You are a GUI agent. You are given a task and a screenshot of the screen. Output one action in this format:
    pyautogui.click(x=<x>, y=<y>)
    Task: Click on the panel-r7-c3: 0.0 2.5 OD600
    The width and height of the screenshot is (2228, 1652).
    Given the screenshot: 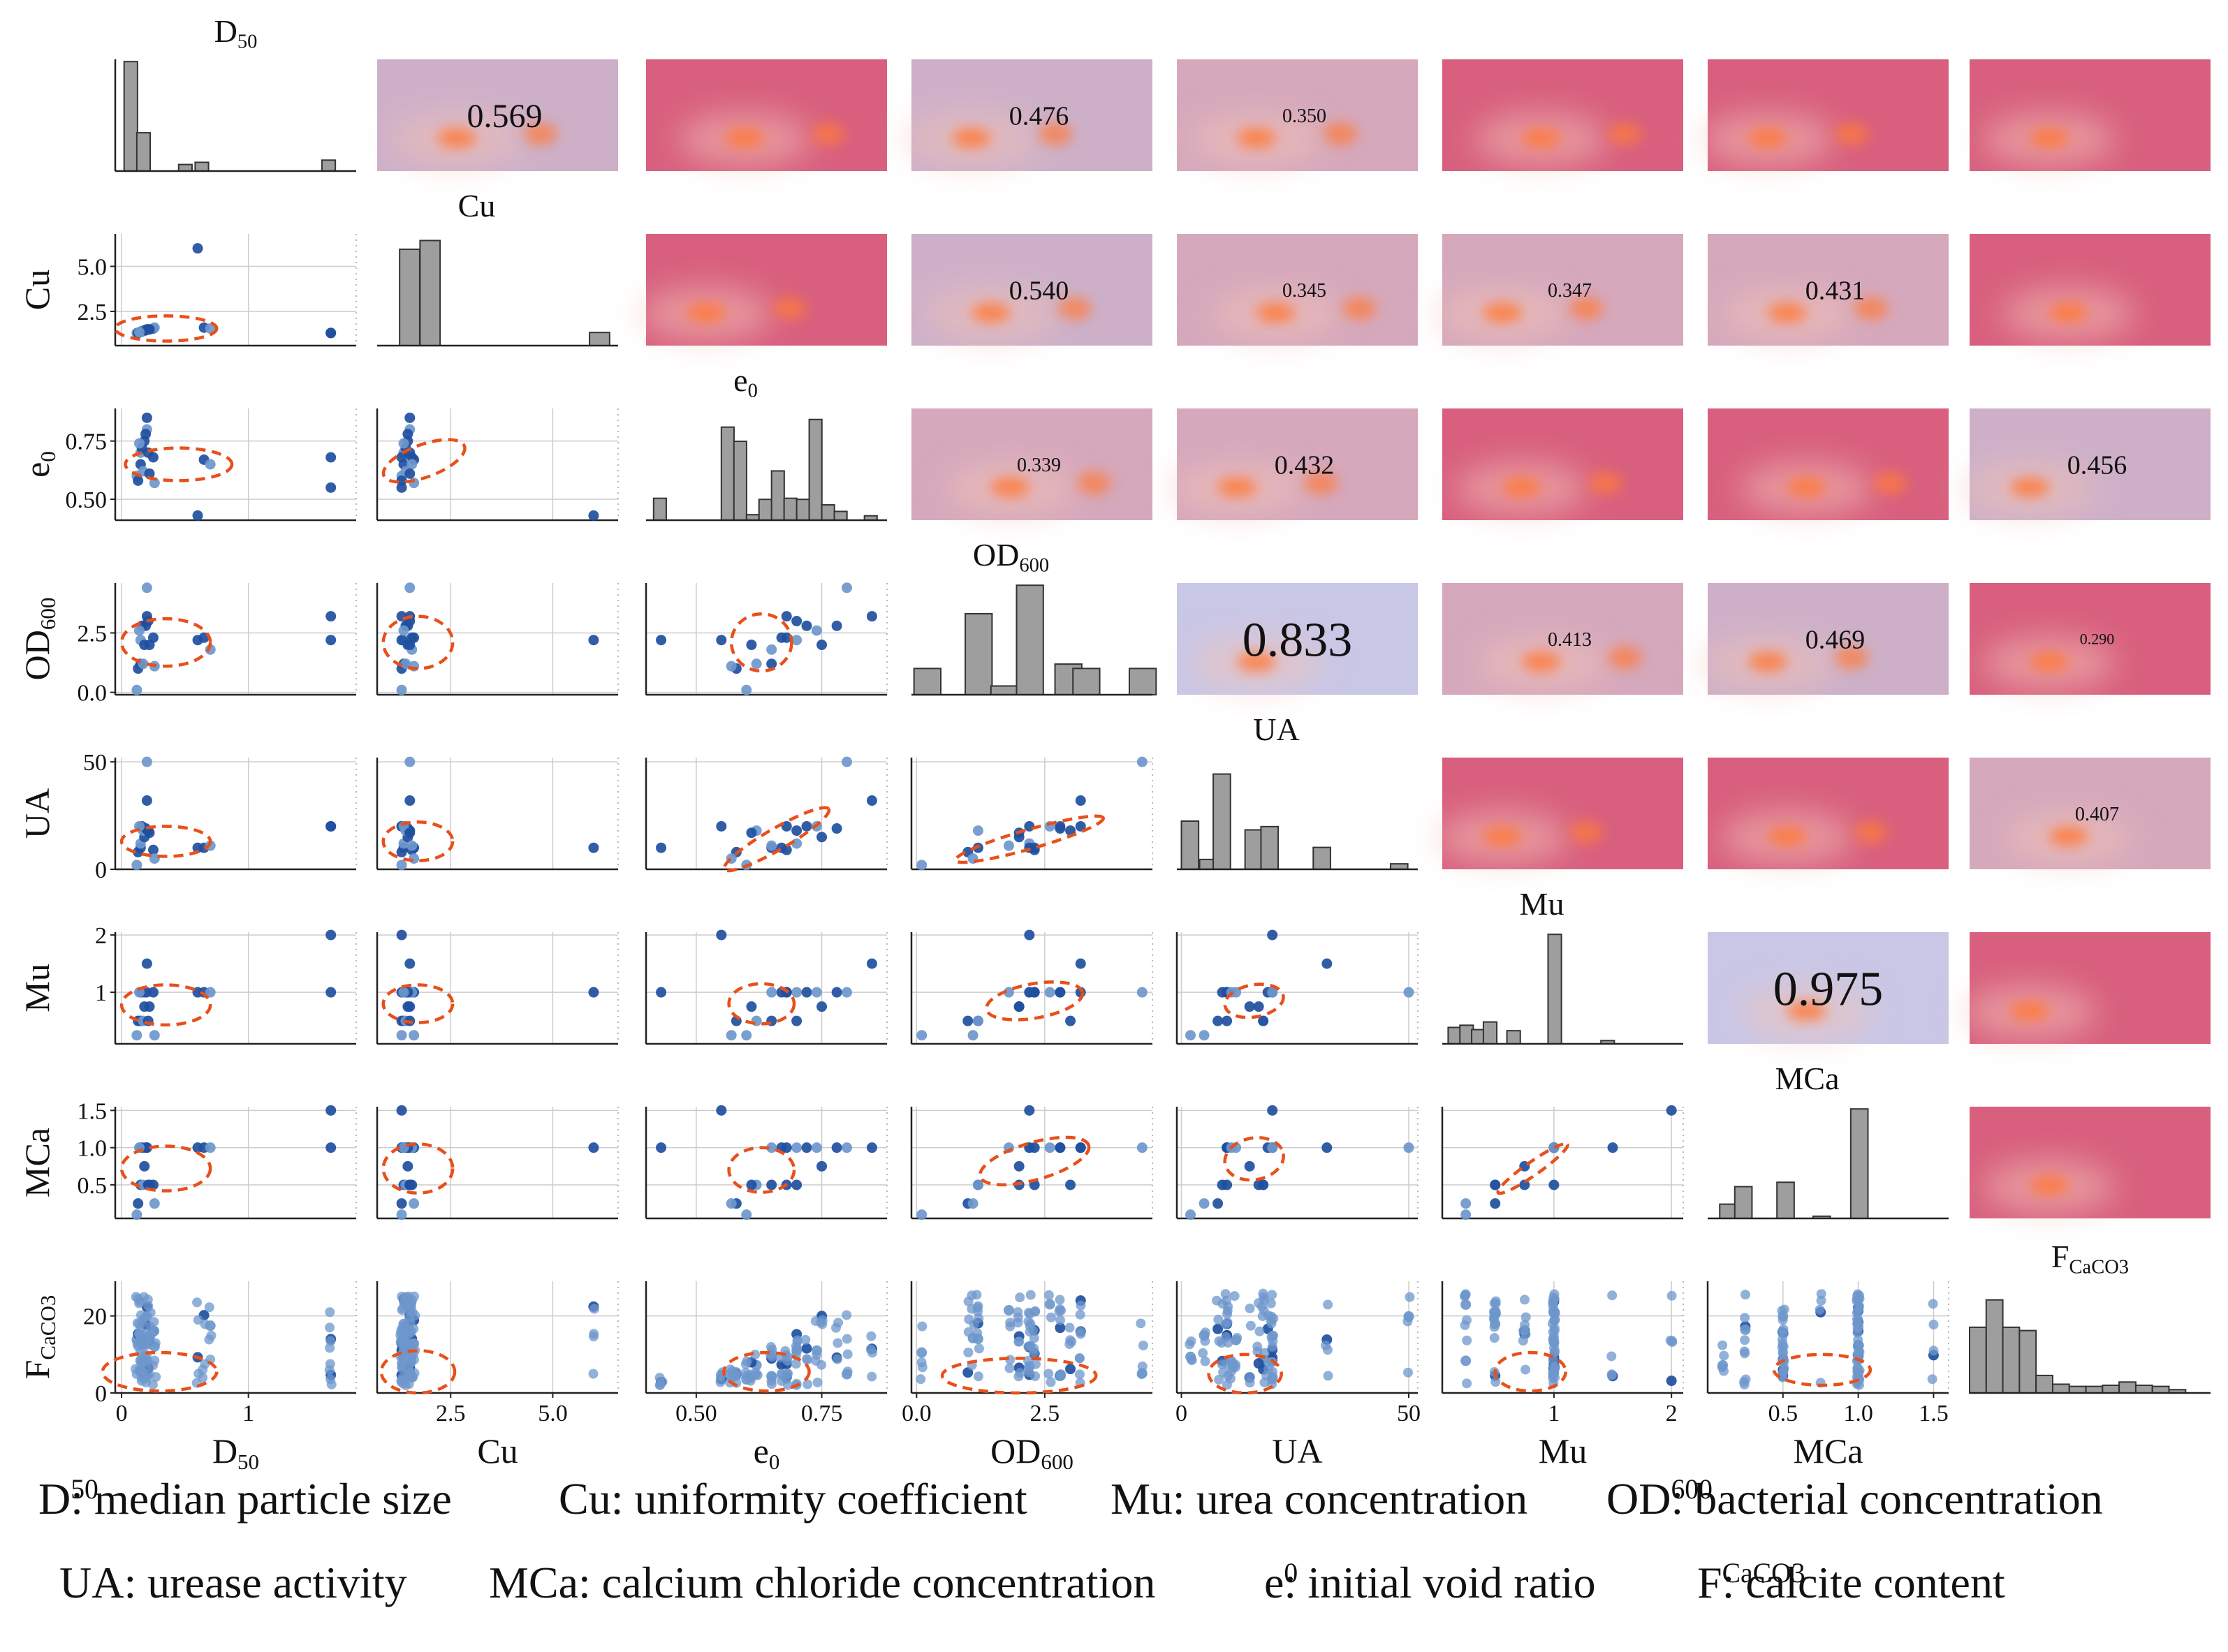 What is the action you would take?
    pyautogui.click(x=1027, y=1377)
    